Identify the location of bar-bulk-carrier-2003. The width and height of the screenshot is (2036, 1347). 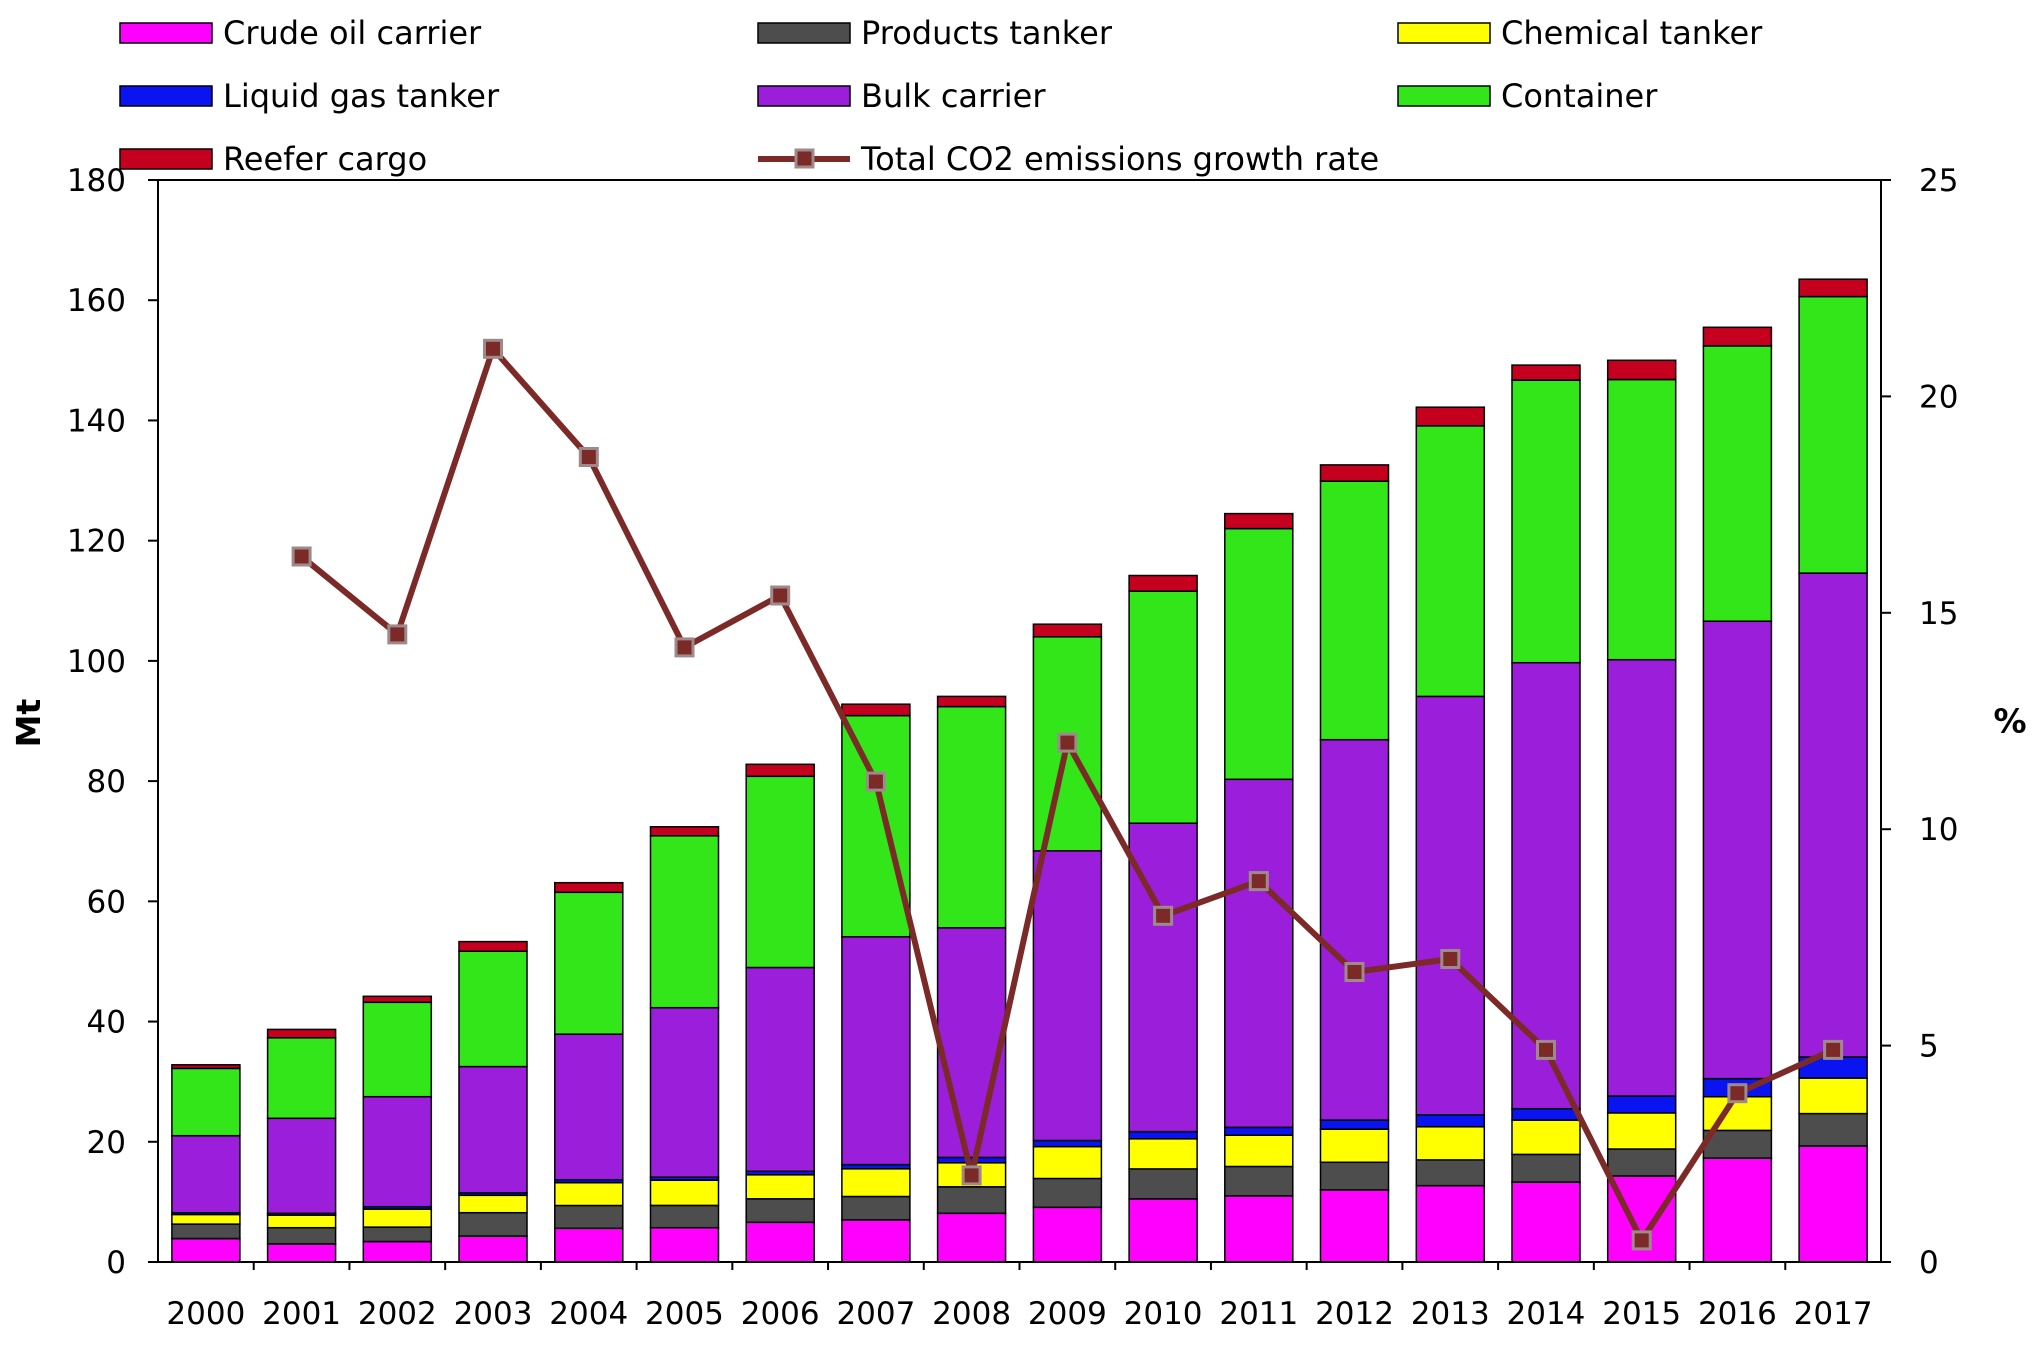
(493, 1129).